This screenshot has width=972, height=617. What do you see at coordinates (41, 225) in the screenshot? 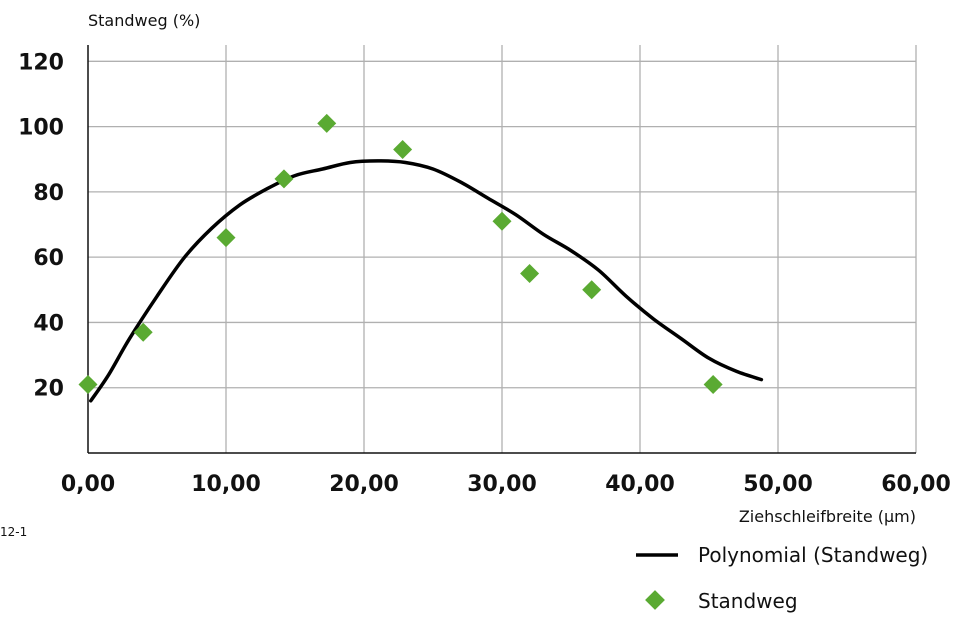
I see `y-tick-labels: 20 40 60 80 100 120` at bounding box center [41, 225].